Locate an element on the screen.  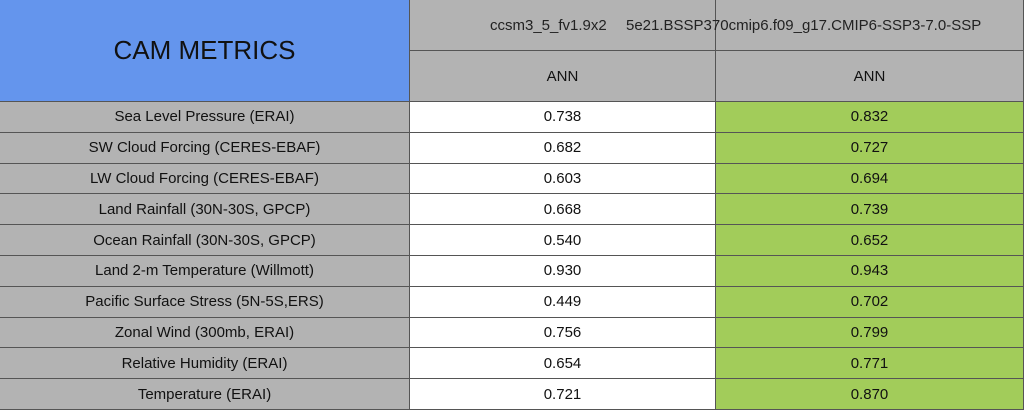
table-title: CAM METRICS is located at coordinates (204, 50).